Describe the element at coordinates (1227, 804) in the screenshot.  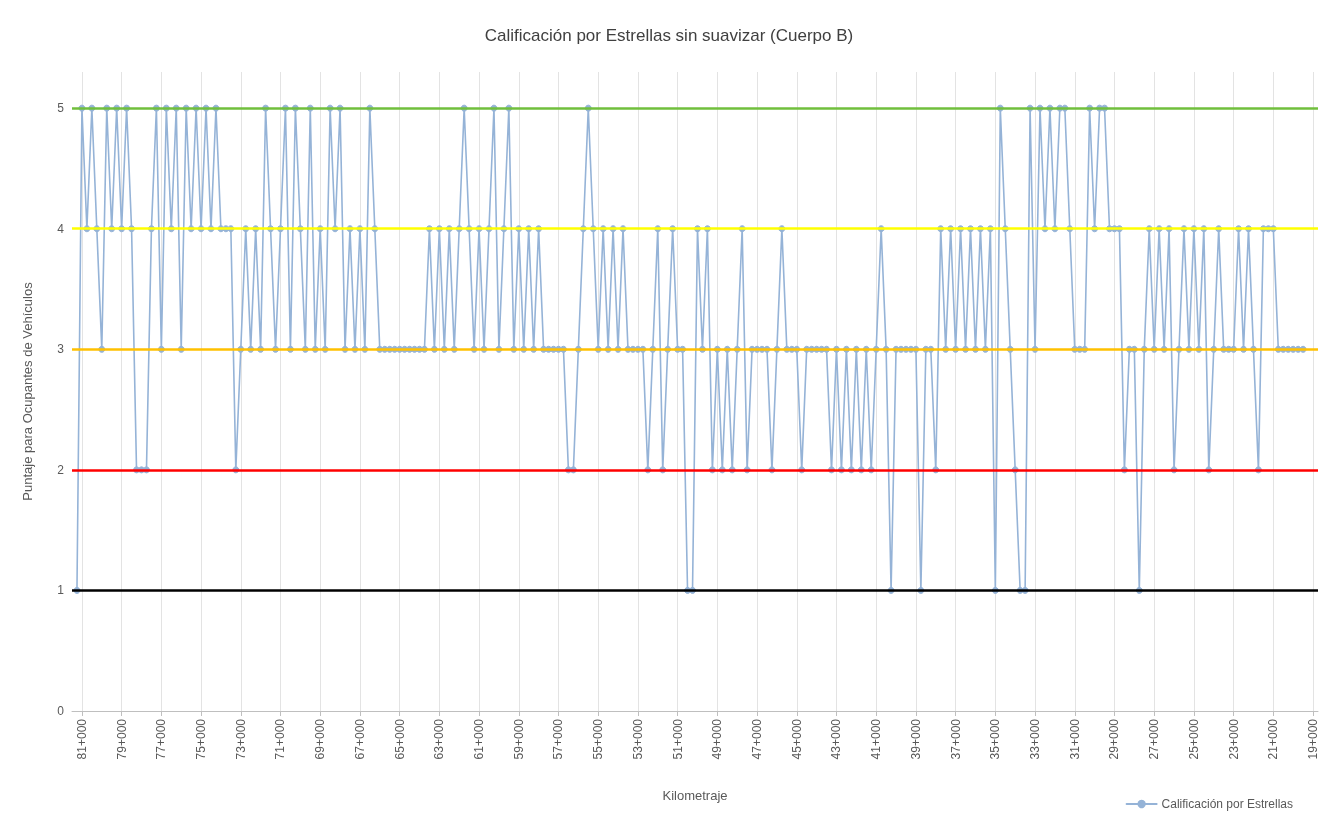
I see `legend-label: Calificación por Estrellas` at that location.